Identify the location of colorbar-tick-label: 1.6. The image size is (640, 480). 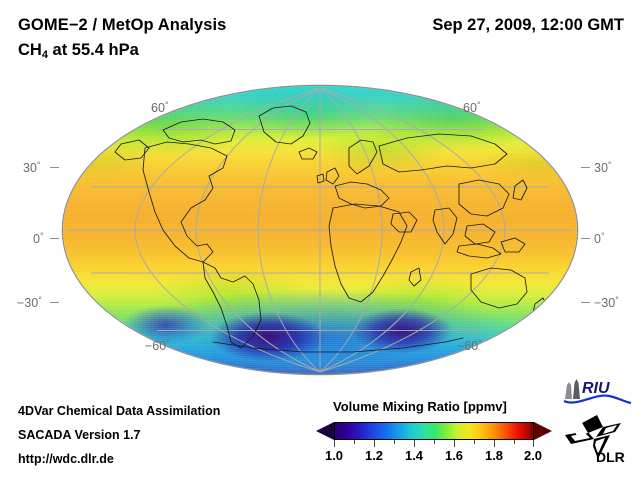
(454, 455).